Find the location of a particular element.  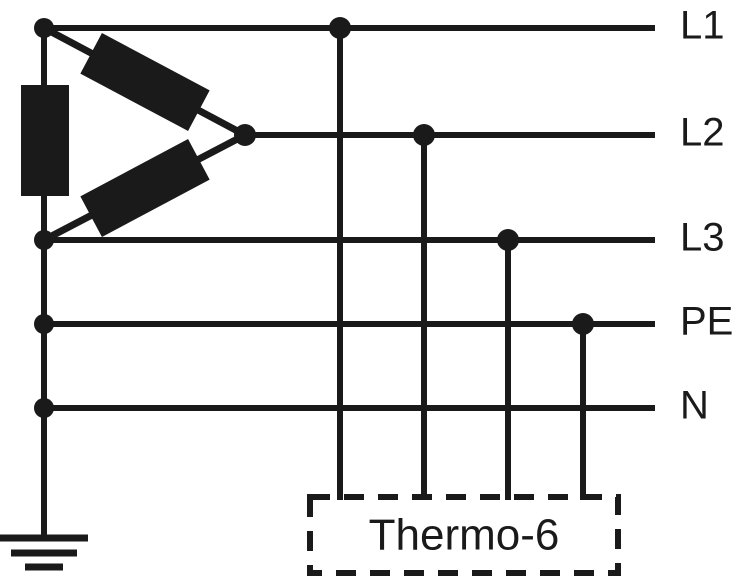

rail-label-L3: L3 is located at coordinates (702, 238).